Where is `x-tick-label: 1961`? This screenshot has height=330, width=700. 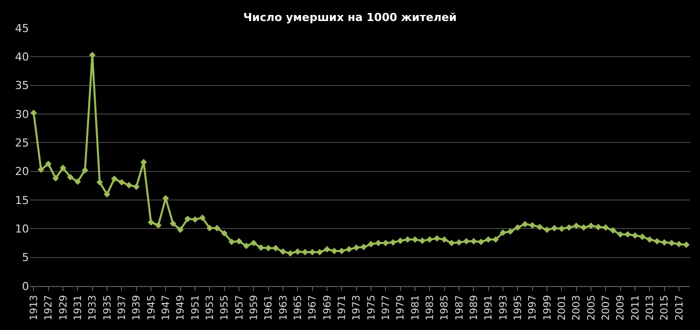 x-tick-label: 1961 is located at coordinates (269, 307).